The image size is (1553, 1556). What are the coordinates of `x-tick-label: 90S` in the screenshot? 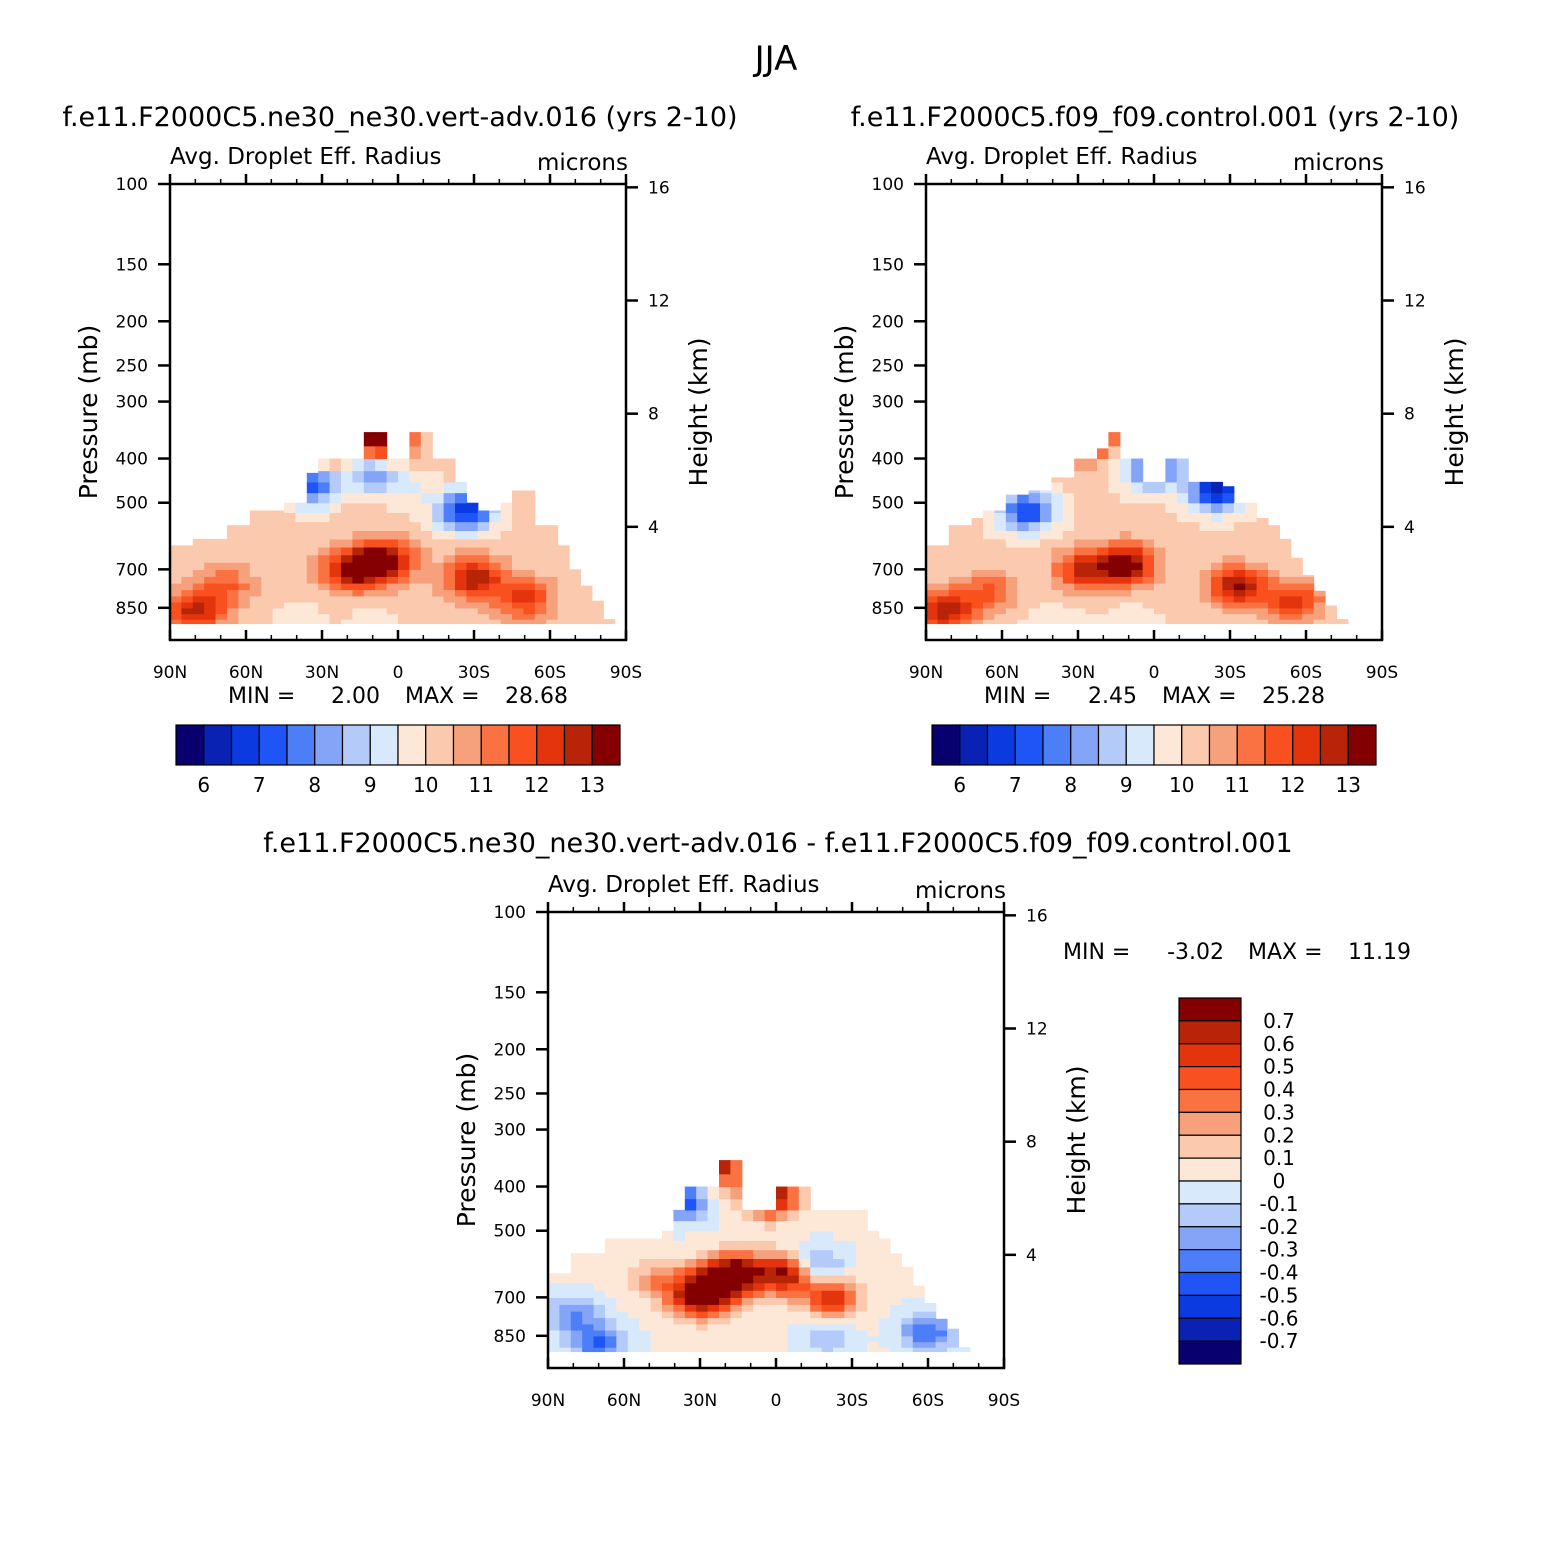 It's located at (1004, 1401).